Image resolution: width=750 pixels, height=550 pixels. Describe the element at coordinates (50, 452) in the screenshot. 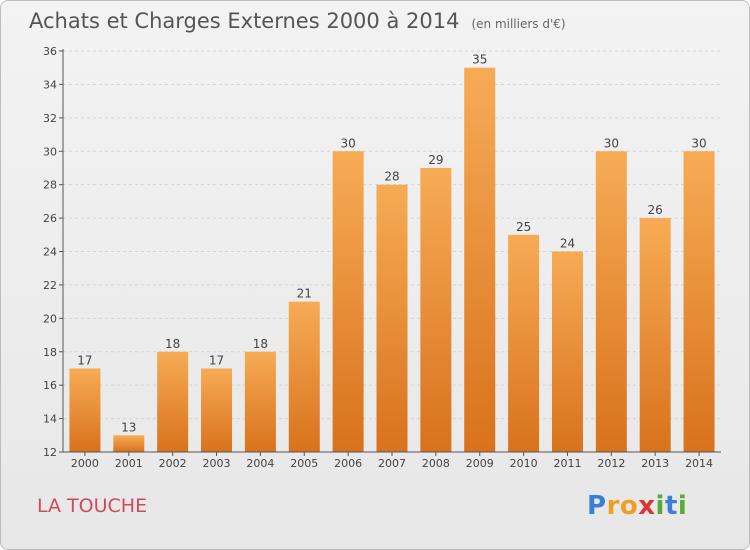

I see `y-tick-label: 12` at that location.